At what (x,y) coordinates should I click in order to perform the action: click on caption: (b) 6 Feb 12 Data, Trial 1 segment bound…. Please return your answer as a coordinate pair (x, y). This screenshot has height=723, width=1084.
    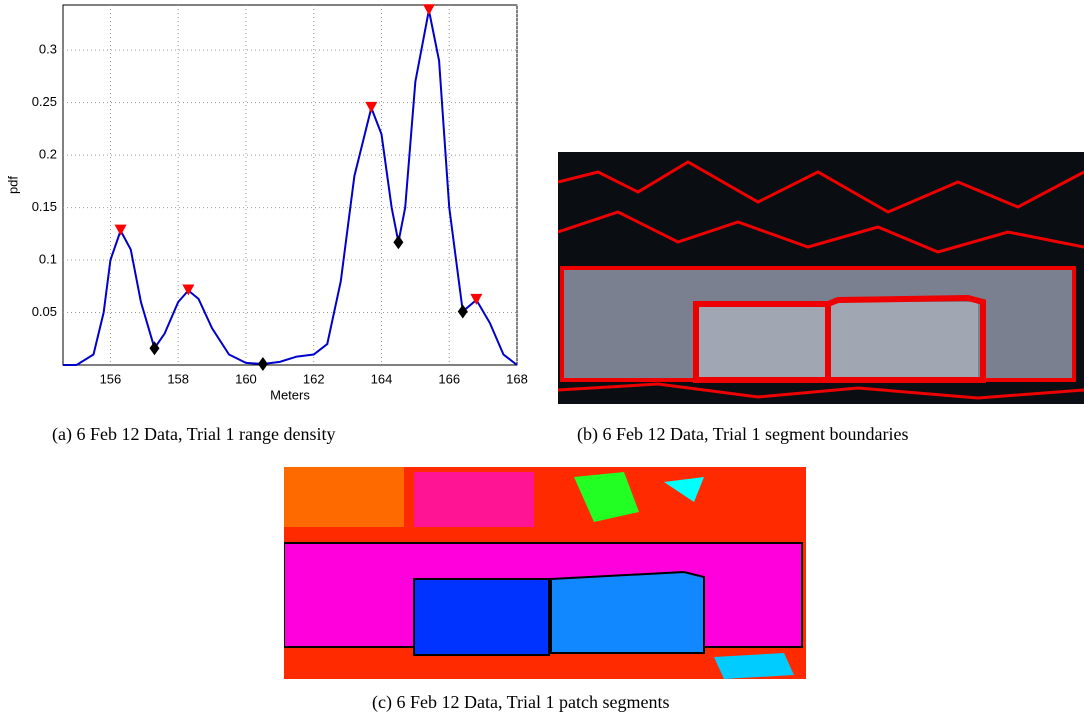
    Looking at the image, I should click on (743, 434).